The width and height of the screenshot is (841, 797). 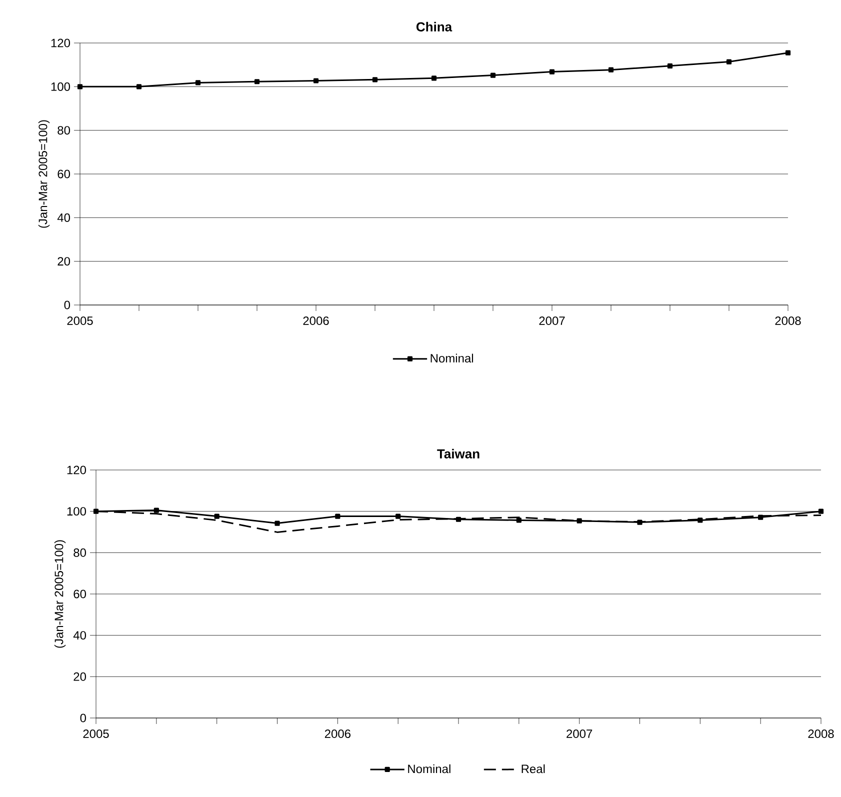 What do you see at coordinates (434, 27) in the screenshot?
I see `chart-title: China` at bounding box center [434, 27].